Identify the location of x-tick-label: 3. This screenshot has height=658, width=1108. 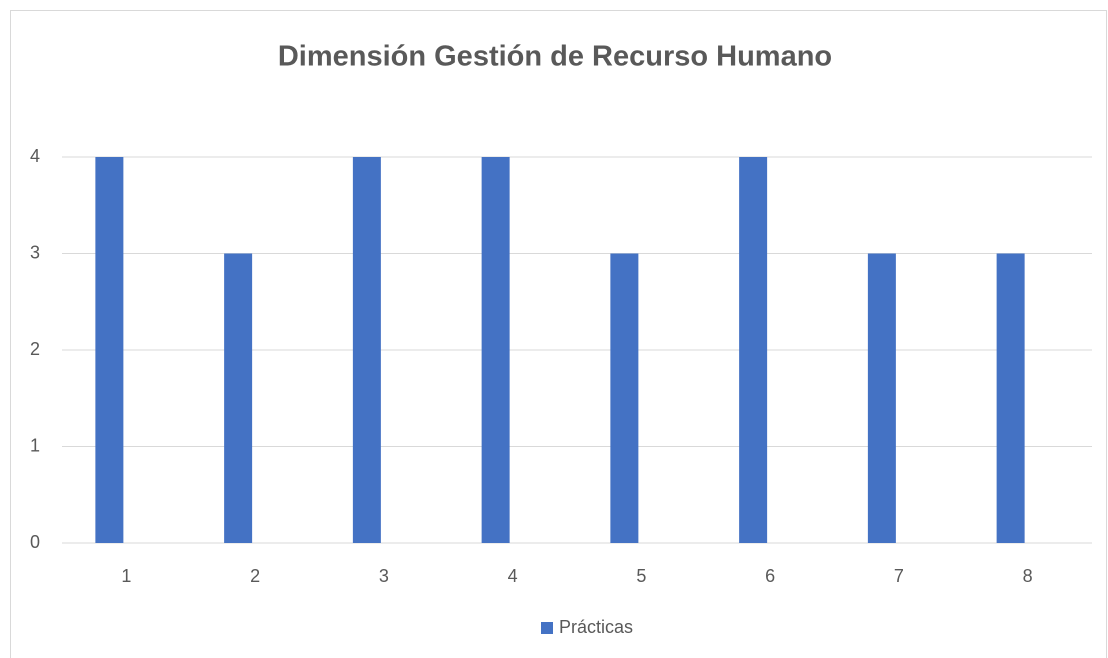
(384, 576).